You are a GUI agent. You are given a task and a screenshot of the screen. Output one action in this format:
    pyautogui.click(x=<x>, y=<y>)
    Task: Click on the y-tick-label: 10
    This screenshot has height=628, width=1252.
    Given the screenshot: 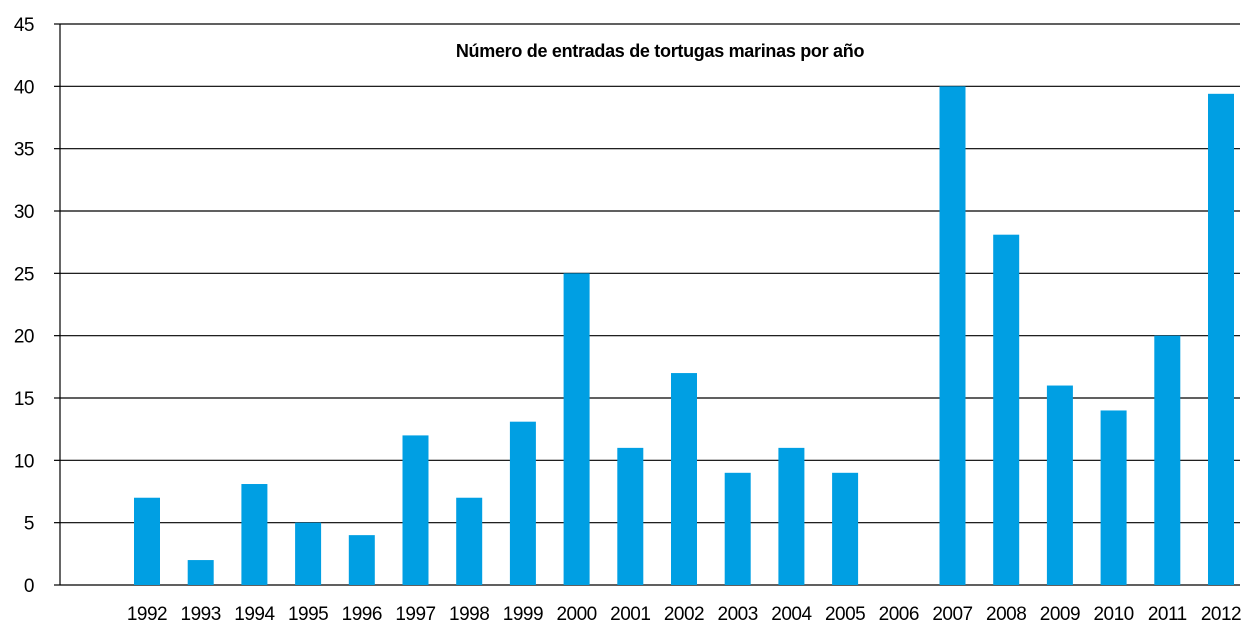 What is the action you would take?
    pyautogui.click(x=24, y=461)
    